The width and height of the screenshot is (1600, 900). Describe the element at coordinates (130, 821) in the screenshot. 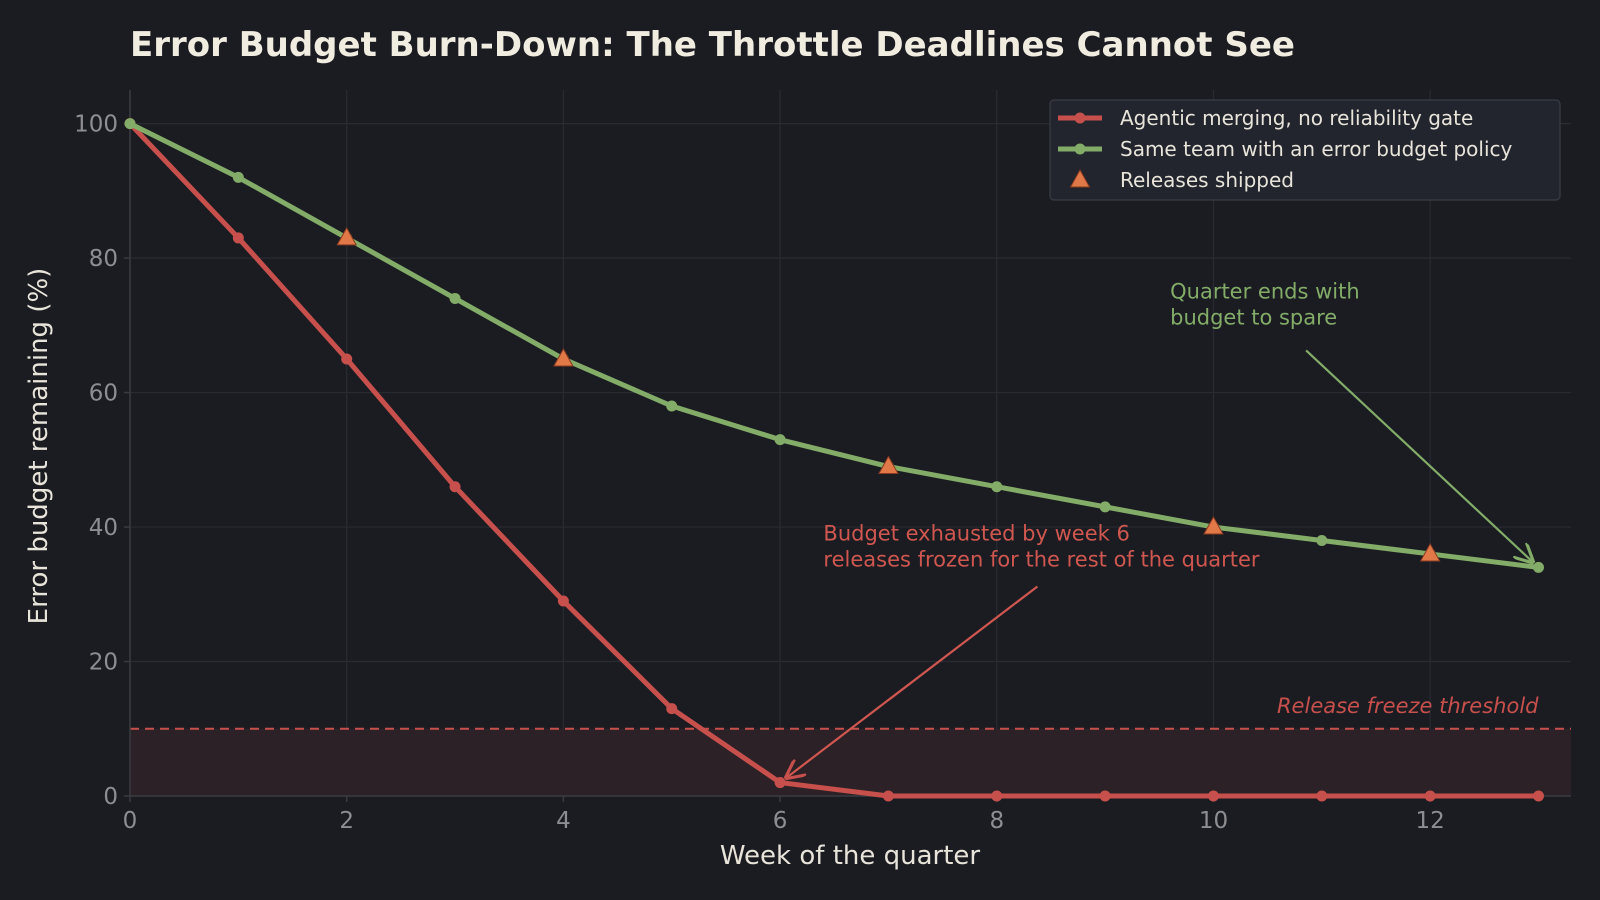

I see `x-tick-label-0: 0` at that location.